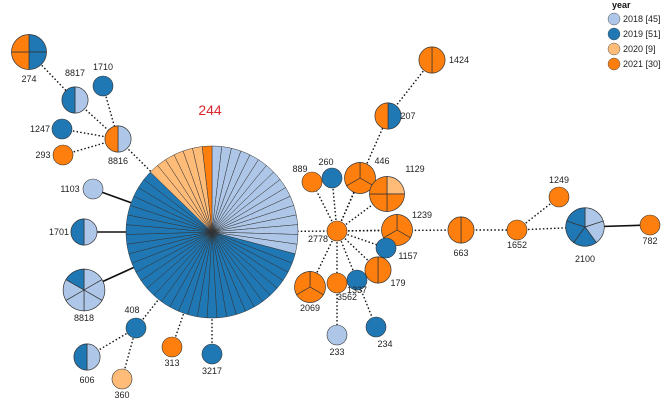 The width and height of the screenshot is (669, 403). What do you see at coordinates (75, 279) in the screenshot?
I see `node-8818-slice-2019` at bounding box center [75, 279].